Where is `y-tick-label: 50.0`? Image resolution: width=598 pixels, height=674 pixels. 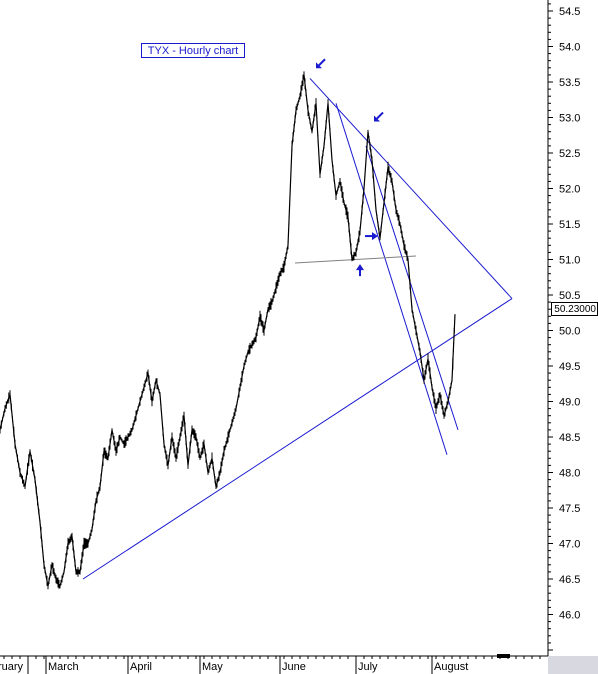 y-tick-label: 50.0 is located at coordinates (569, 332).